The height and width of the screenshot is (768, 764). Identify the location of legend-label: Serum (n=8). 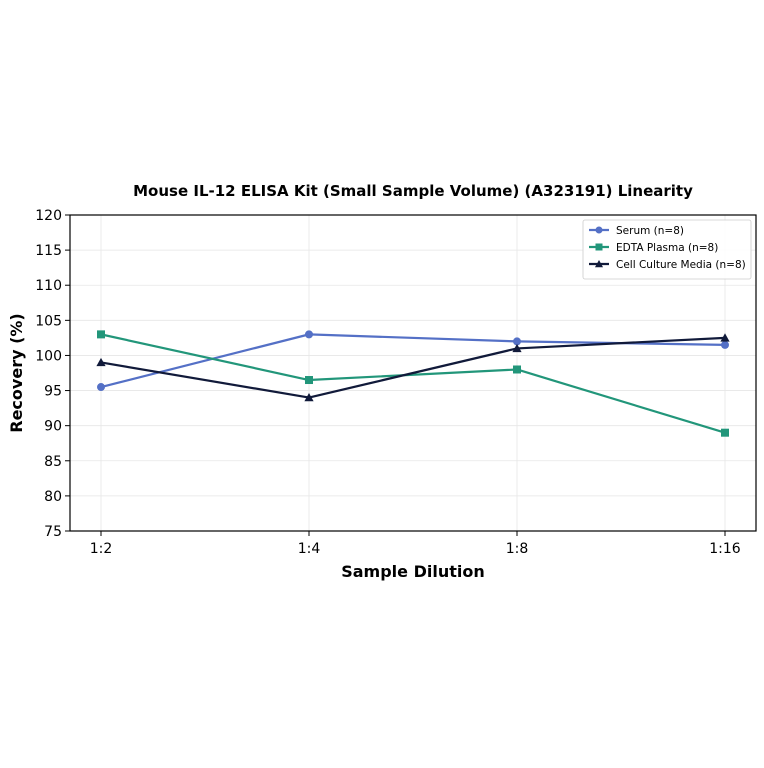
(650, 231).